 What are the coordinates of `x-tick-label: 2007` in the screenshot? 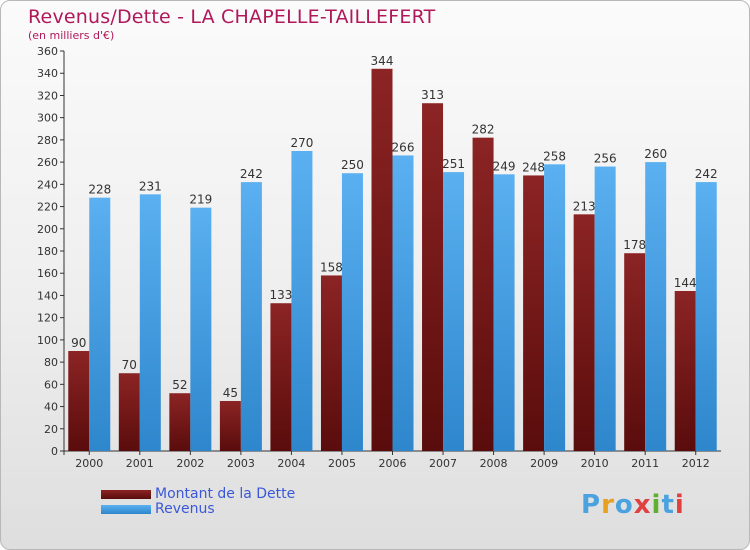 It's located at (443, 463).